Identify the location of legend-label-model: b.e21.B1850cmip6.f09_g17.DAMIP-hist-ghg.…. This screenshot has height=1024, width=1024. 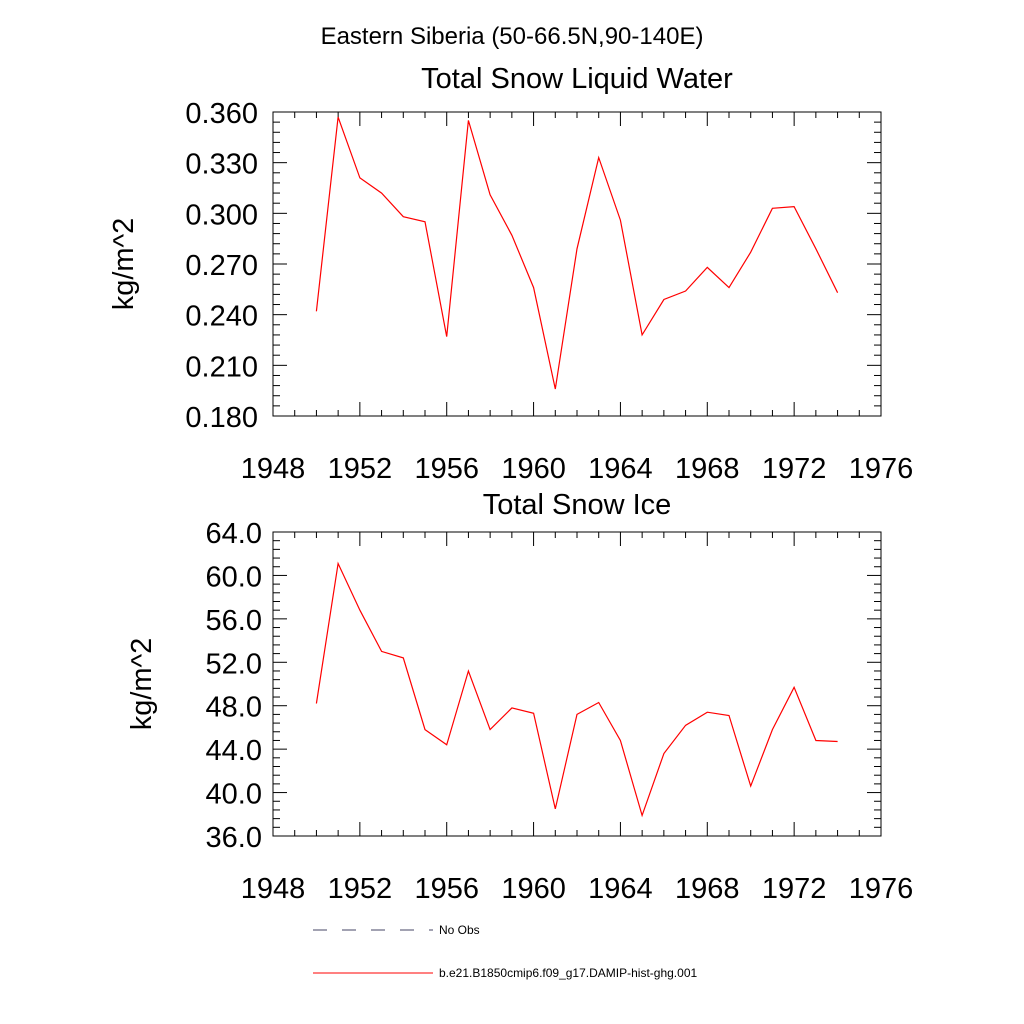
(568, 973).